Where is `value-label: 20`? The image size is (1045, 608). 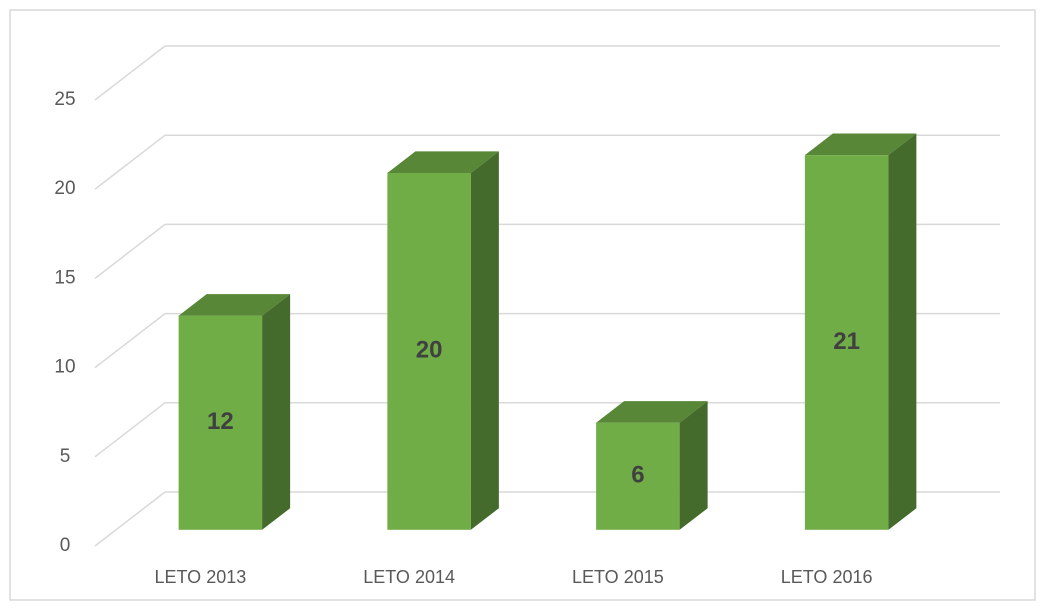 value-label: 20 is located at coordinates (429, 350).